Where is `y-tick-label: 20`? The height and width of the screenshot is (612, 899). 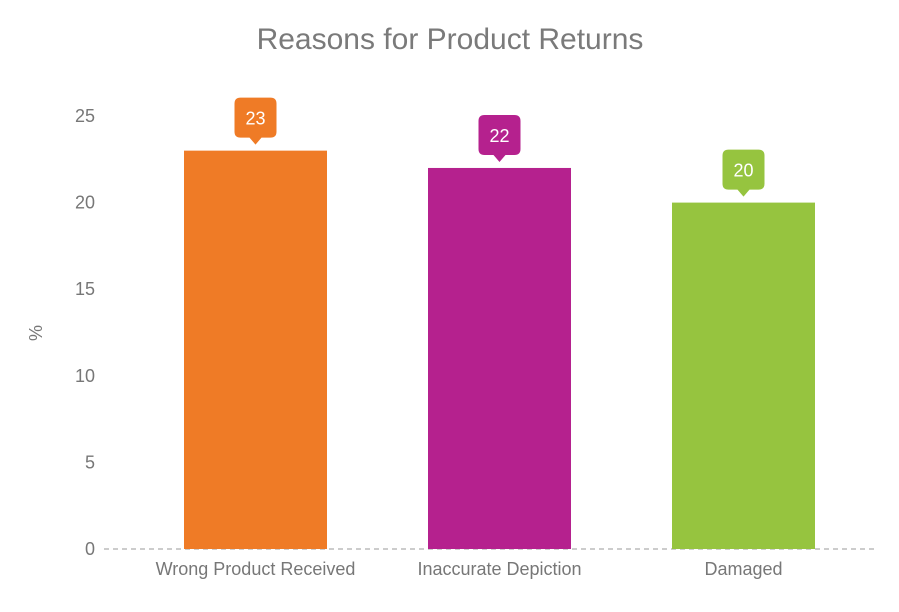
y-tick-label: 20 is located at coordinates (85, 203).